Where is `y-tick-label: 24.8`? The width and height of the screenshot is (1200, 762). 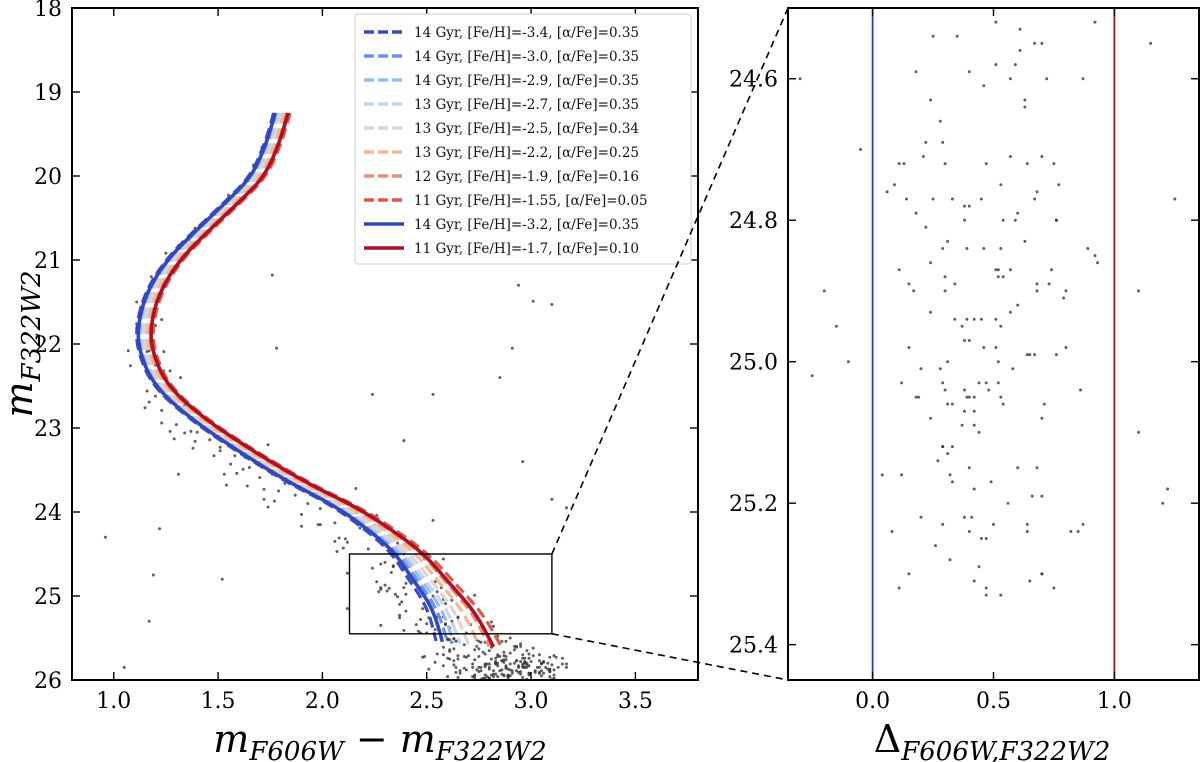
y-tick-label: 24.8 is located at coordinates (753, 221).